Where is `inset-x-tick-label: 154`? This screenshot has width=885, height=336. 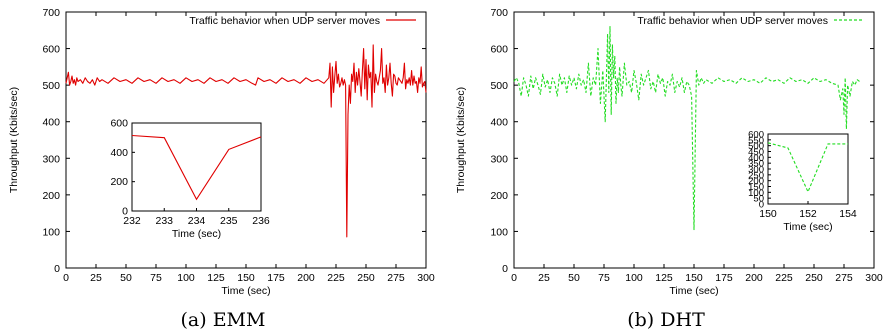
inset-x-tick-label: 154 is located at coordinates (848, 214).